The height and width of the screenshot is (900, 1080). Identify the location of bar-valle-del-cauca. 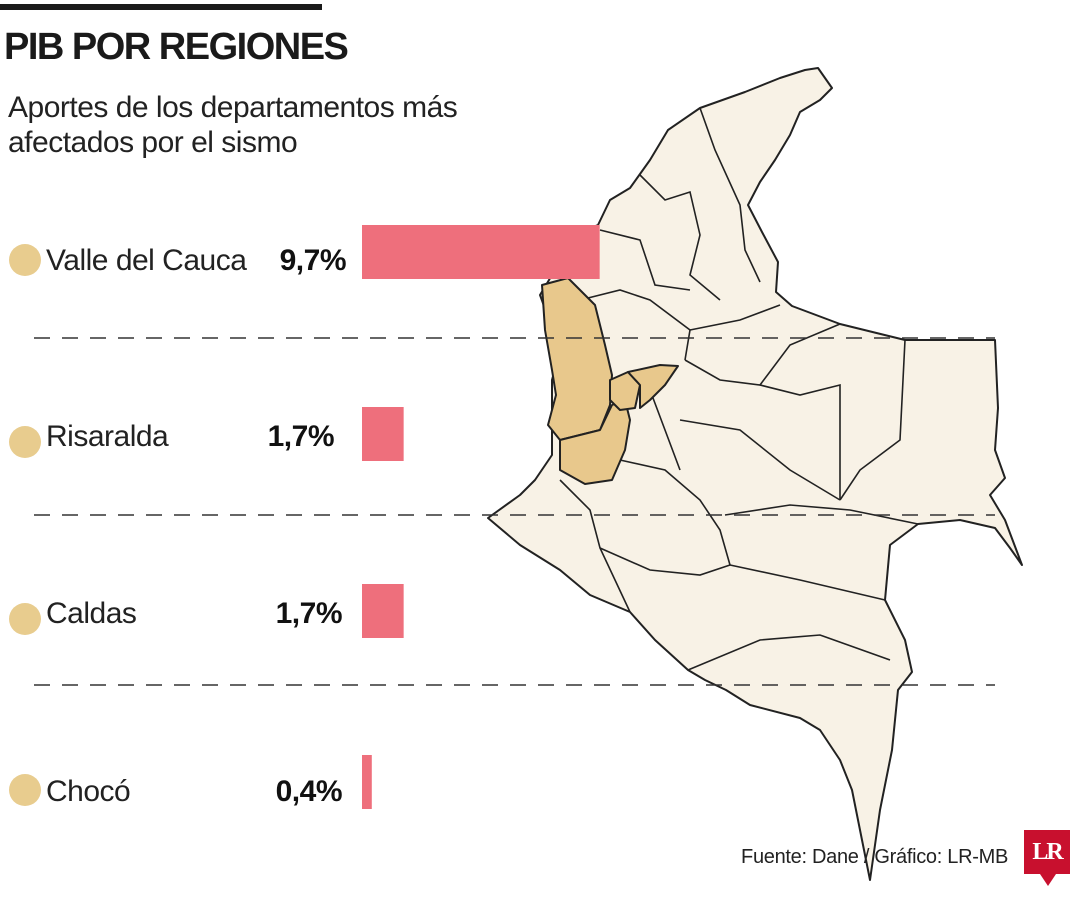
(481, 252).